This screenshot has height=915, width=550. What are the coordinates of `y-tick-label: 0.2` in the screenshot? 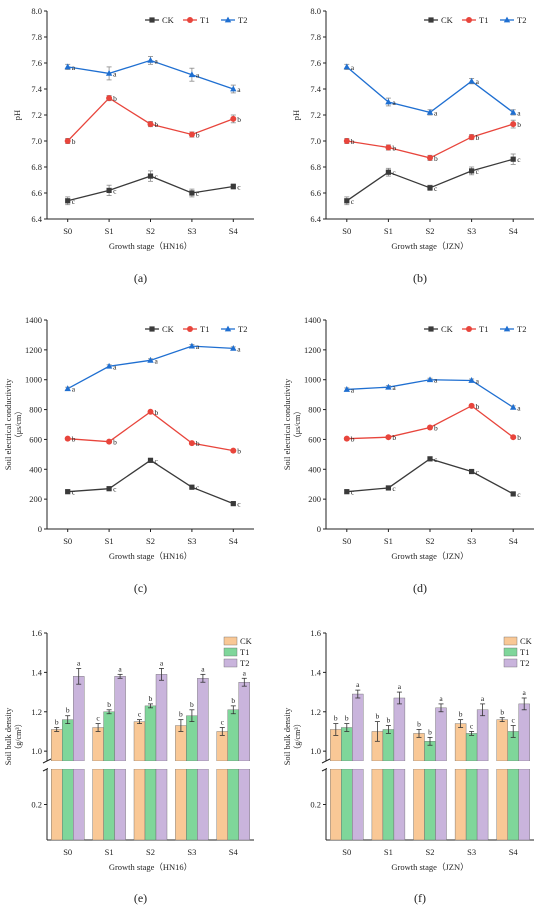 It's located at (315, 805).